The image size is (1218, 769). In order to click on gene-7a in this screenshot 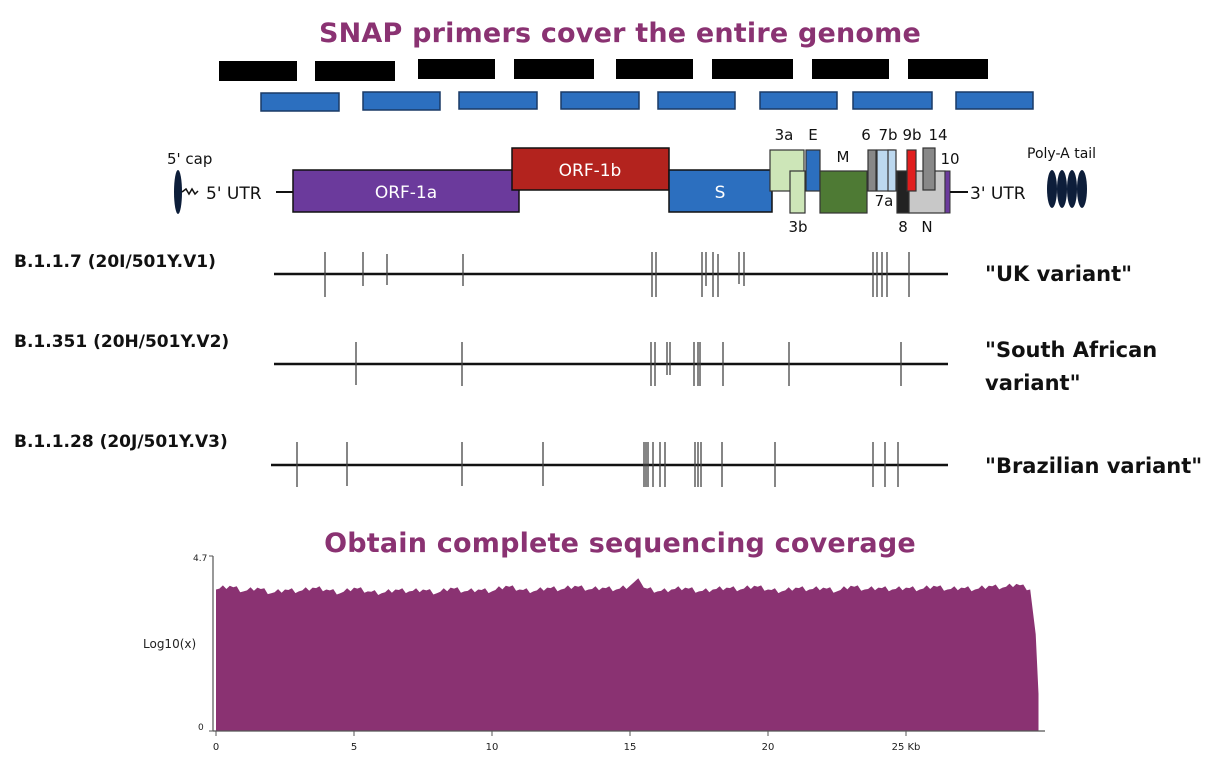, I will do `click(892, 170)`.